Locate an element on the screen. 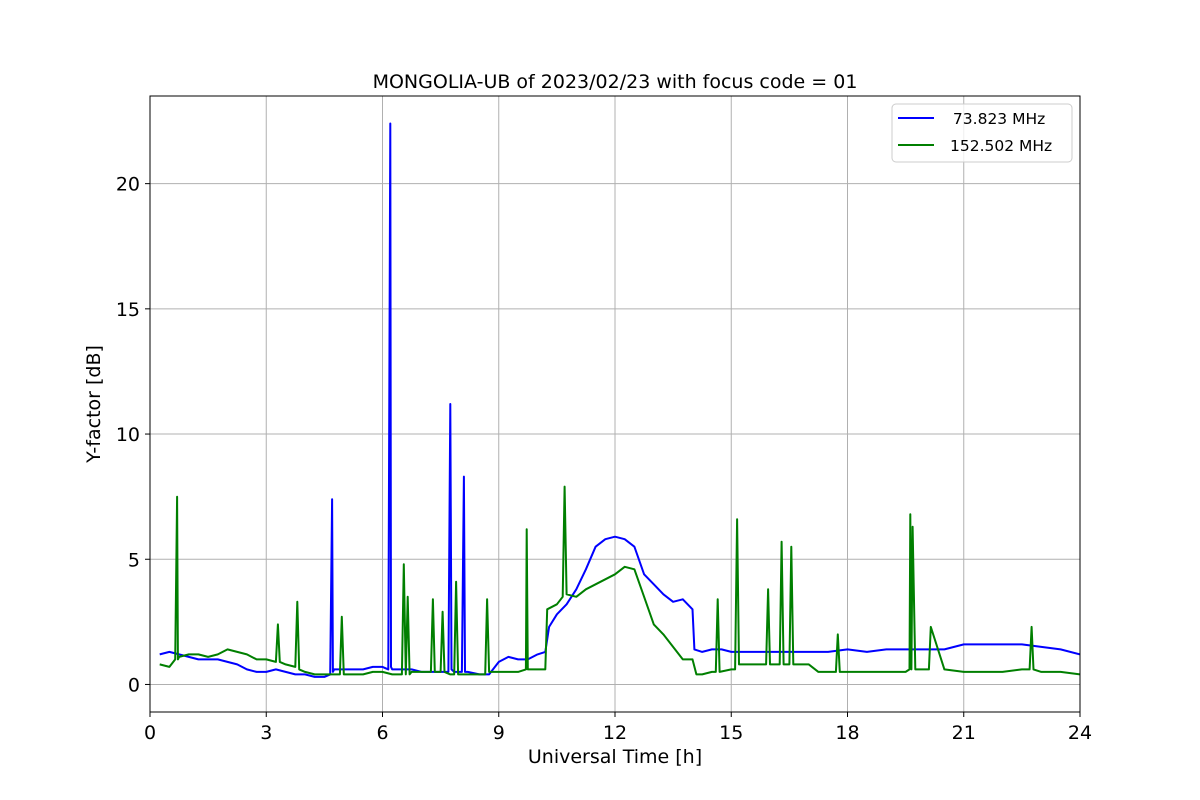  x-tick-label: 24 is located at coordinates (1080, 733).